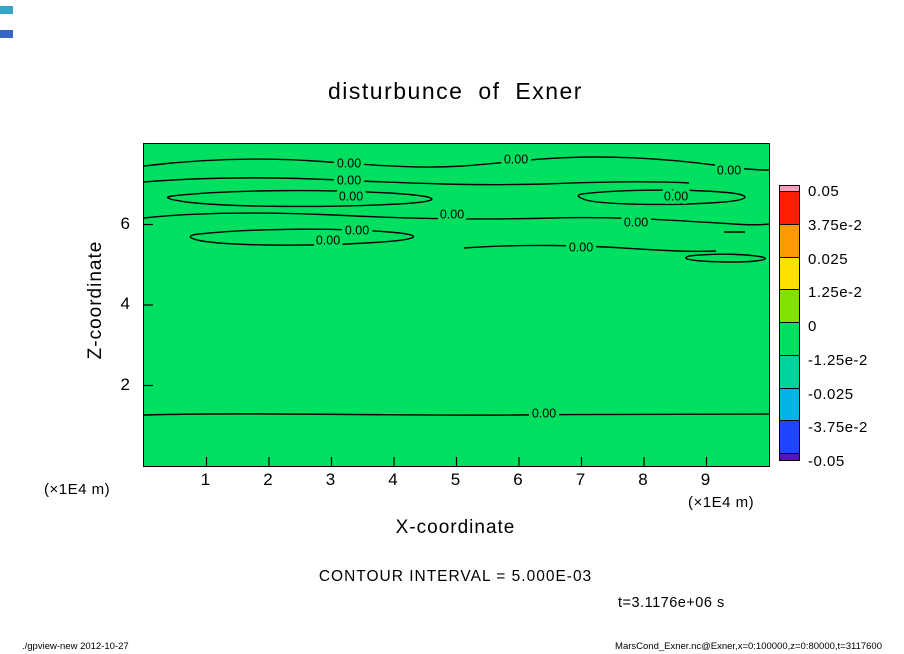  What do you see at coordinates (205, 479) in the screenshot?
I see `x-tick-label: 1` at bounding box center [205, 479].